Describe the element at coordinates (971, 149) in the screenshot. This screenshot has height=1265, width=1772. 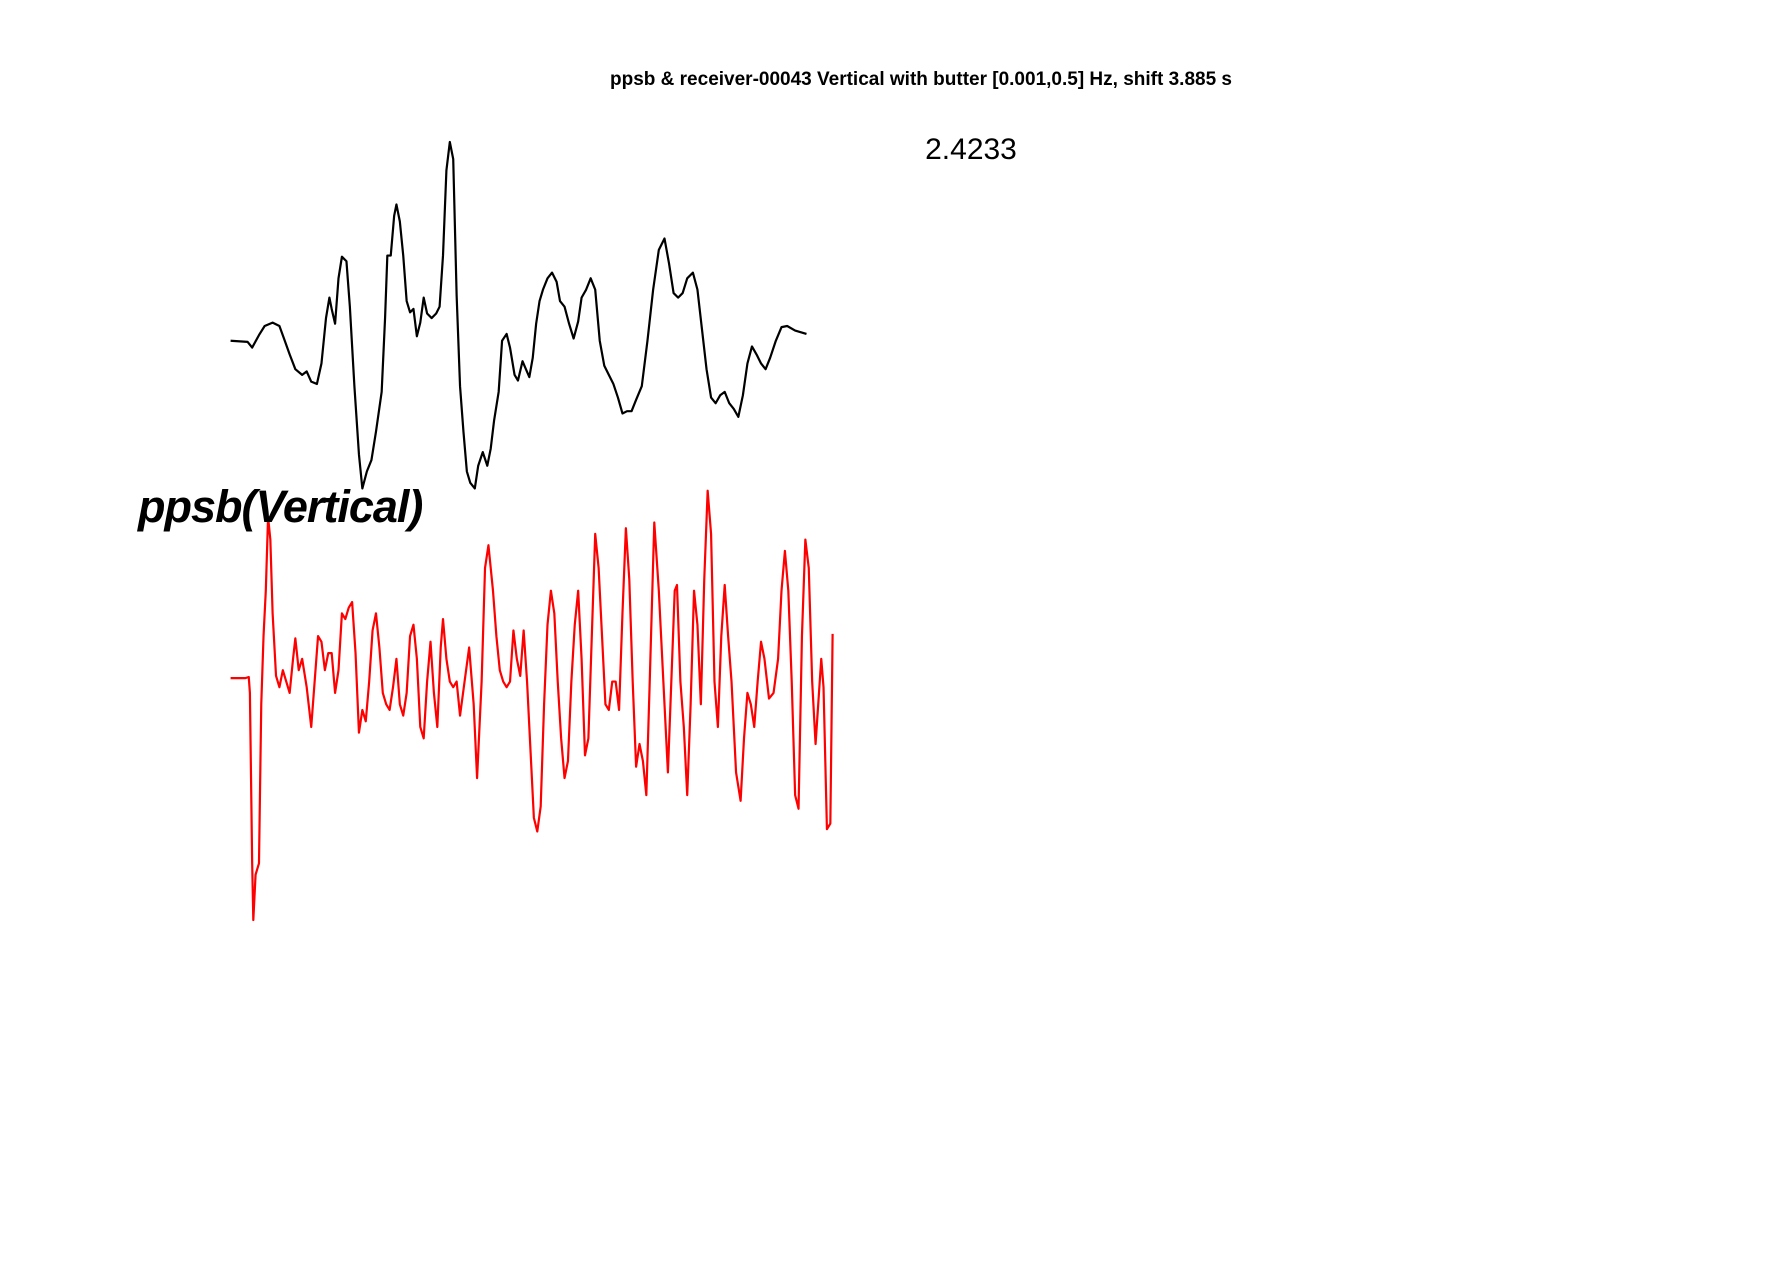
I see `annotation: 2.4233` at that location.